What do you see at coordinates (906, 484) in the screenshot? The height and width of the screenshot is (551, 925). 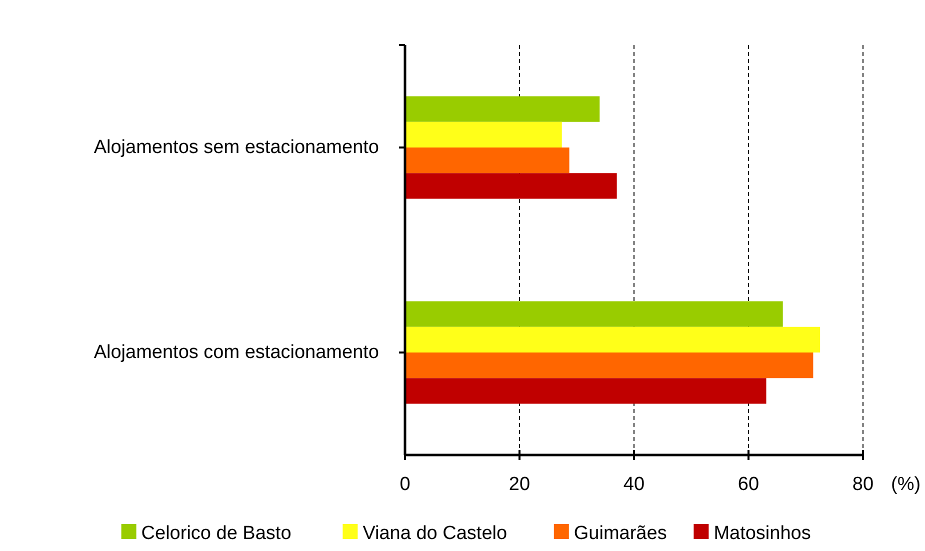 I see `x-axis-title: (%)` at bounding box center [906, 484].